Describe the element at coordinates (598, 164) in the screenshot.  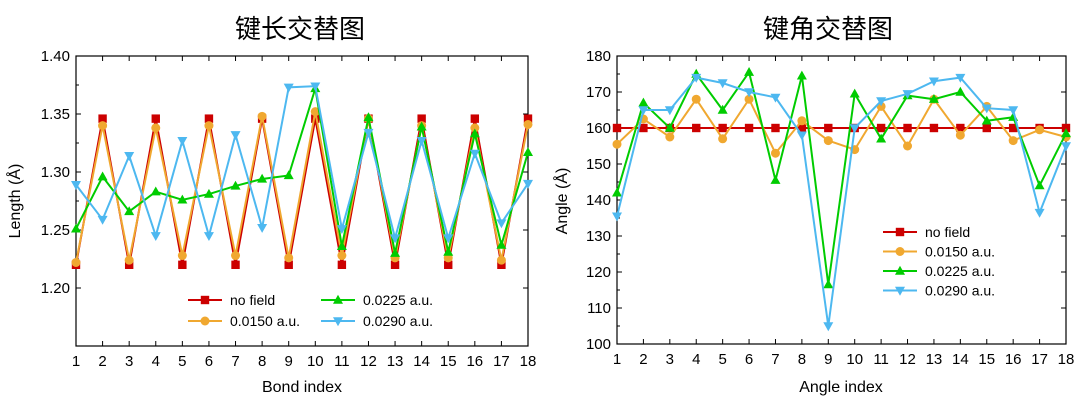
I see `y-tick-label: 150` at that location.